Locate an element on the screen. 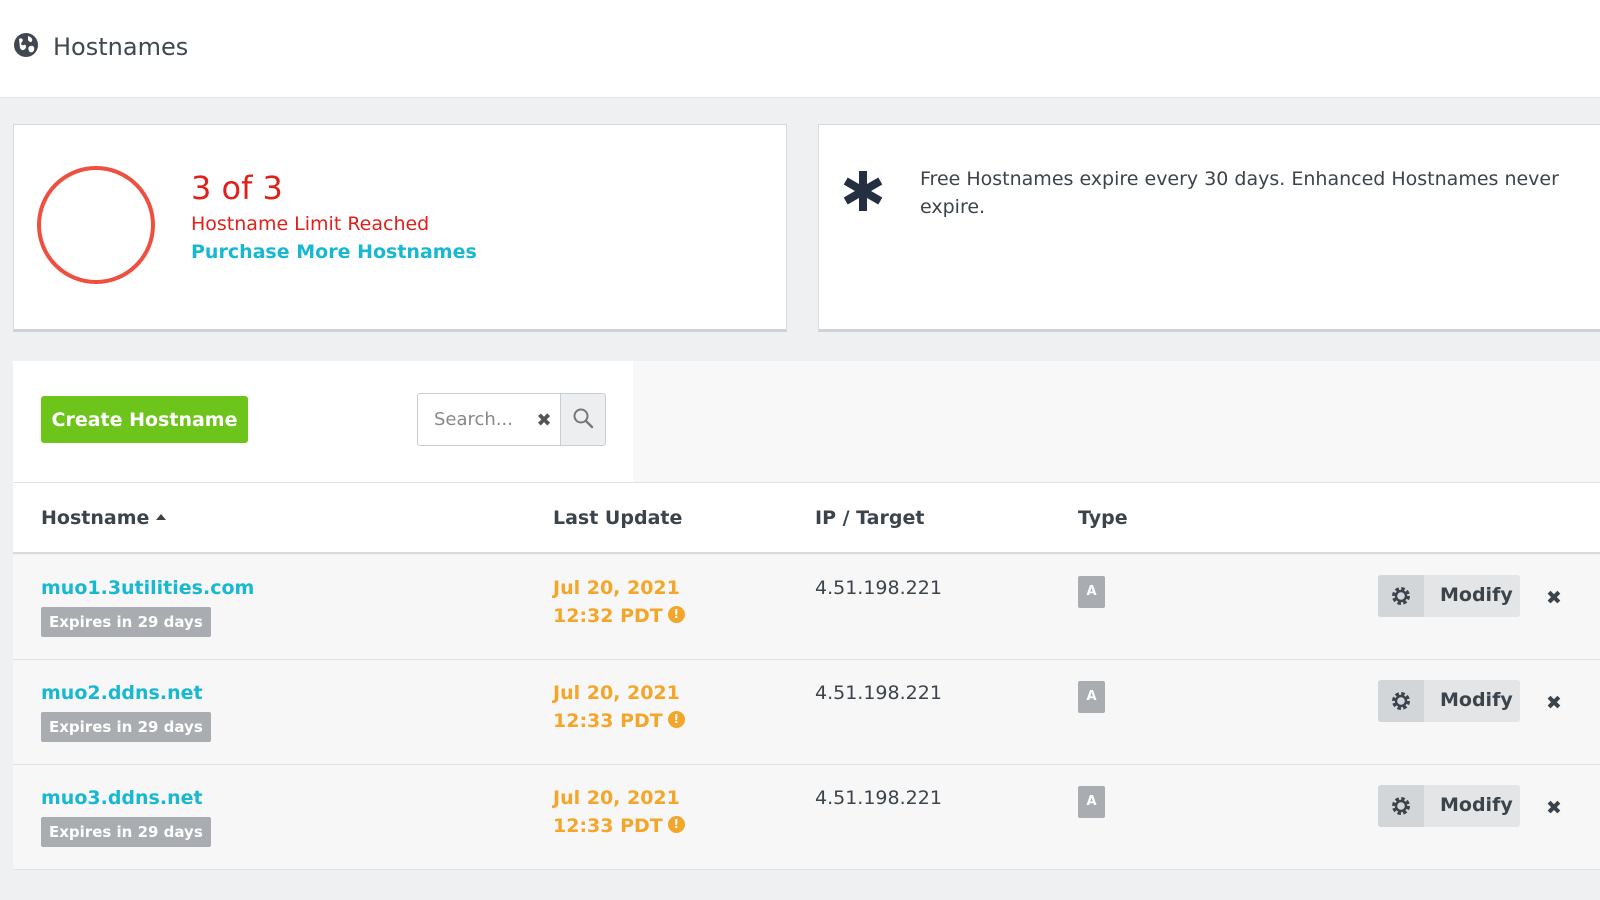 The height and width of the screenshot is (900, 1600). search-button is located at coordinates (583, 419).